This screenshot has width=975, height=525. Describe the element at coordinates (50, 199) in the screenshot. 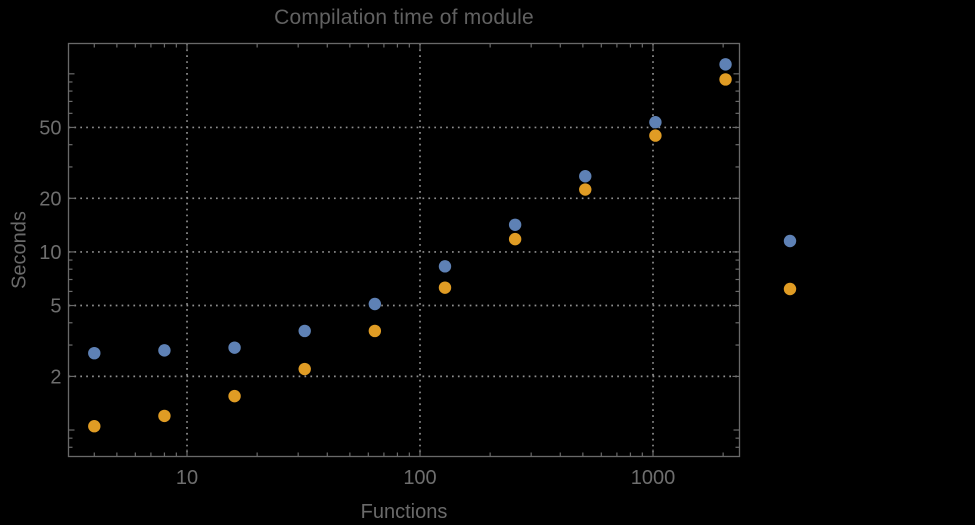

I see `y-tick-label: 20` at that location.